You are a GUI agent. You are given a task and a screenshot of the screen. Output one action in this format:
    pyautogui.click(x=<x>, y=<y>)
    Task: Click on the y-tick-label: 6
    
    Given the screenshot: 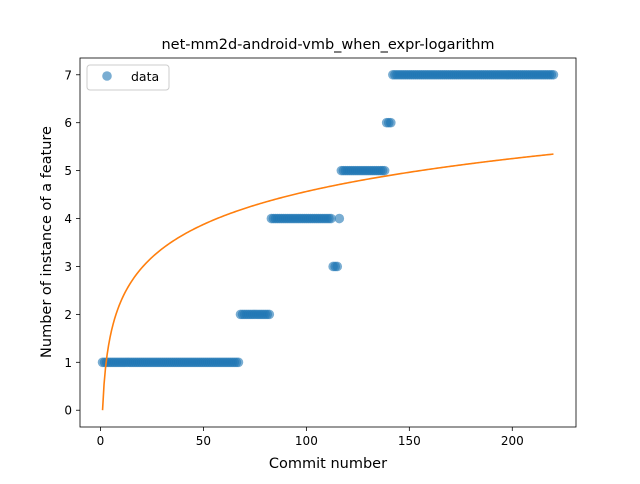 What is the action you would take?
    pyautogui.click(x=68, y=123)
    